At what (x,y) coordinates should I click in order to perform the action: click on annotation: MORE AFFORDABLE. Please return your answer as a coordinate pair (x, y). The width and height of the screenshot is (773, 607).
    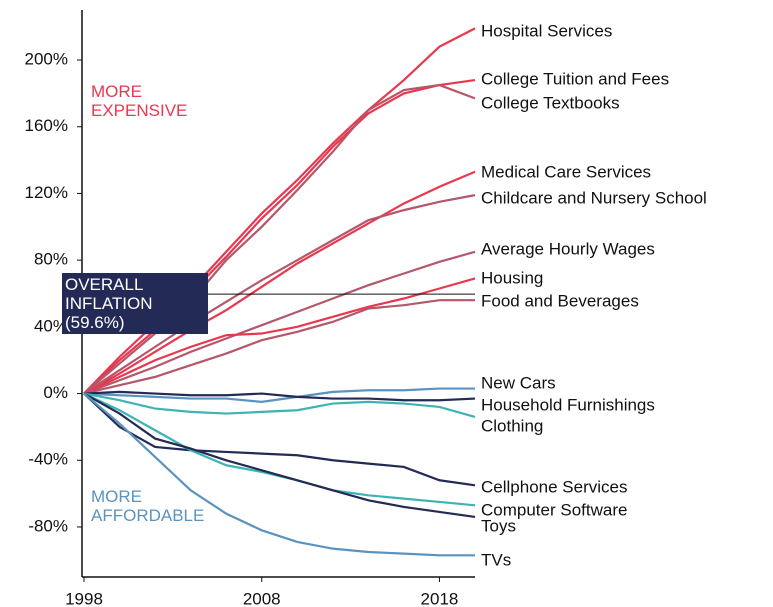
    Looking at the image, I should click on (148, 506).